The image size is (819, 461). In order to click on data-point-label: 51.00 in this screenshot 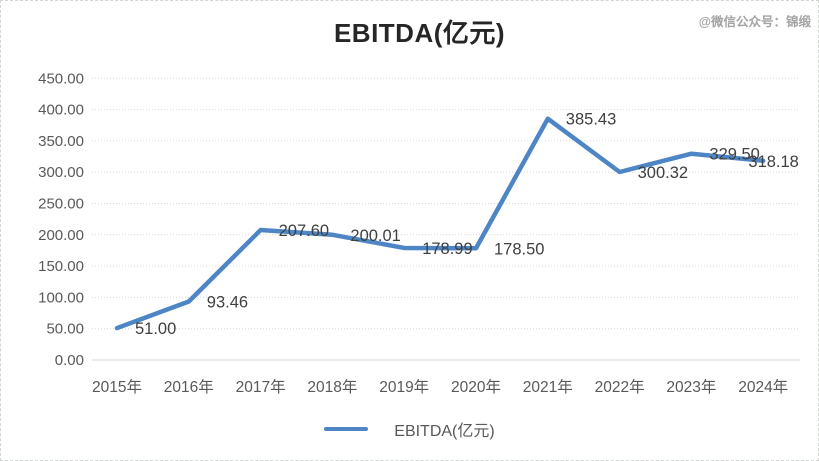, I will do `click(155, 329)`.